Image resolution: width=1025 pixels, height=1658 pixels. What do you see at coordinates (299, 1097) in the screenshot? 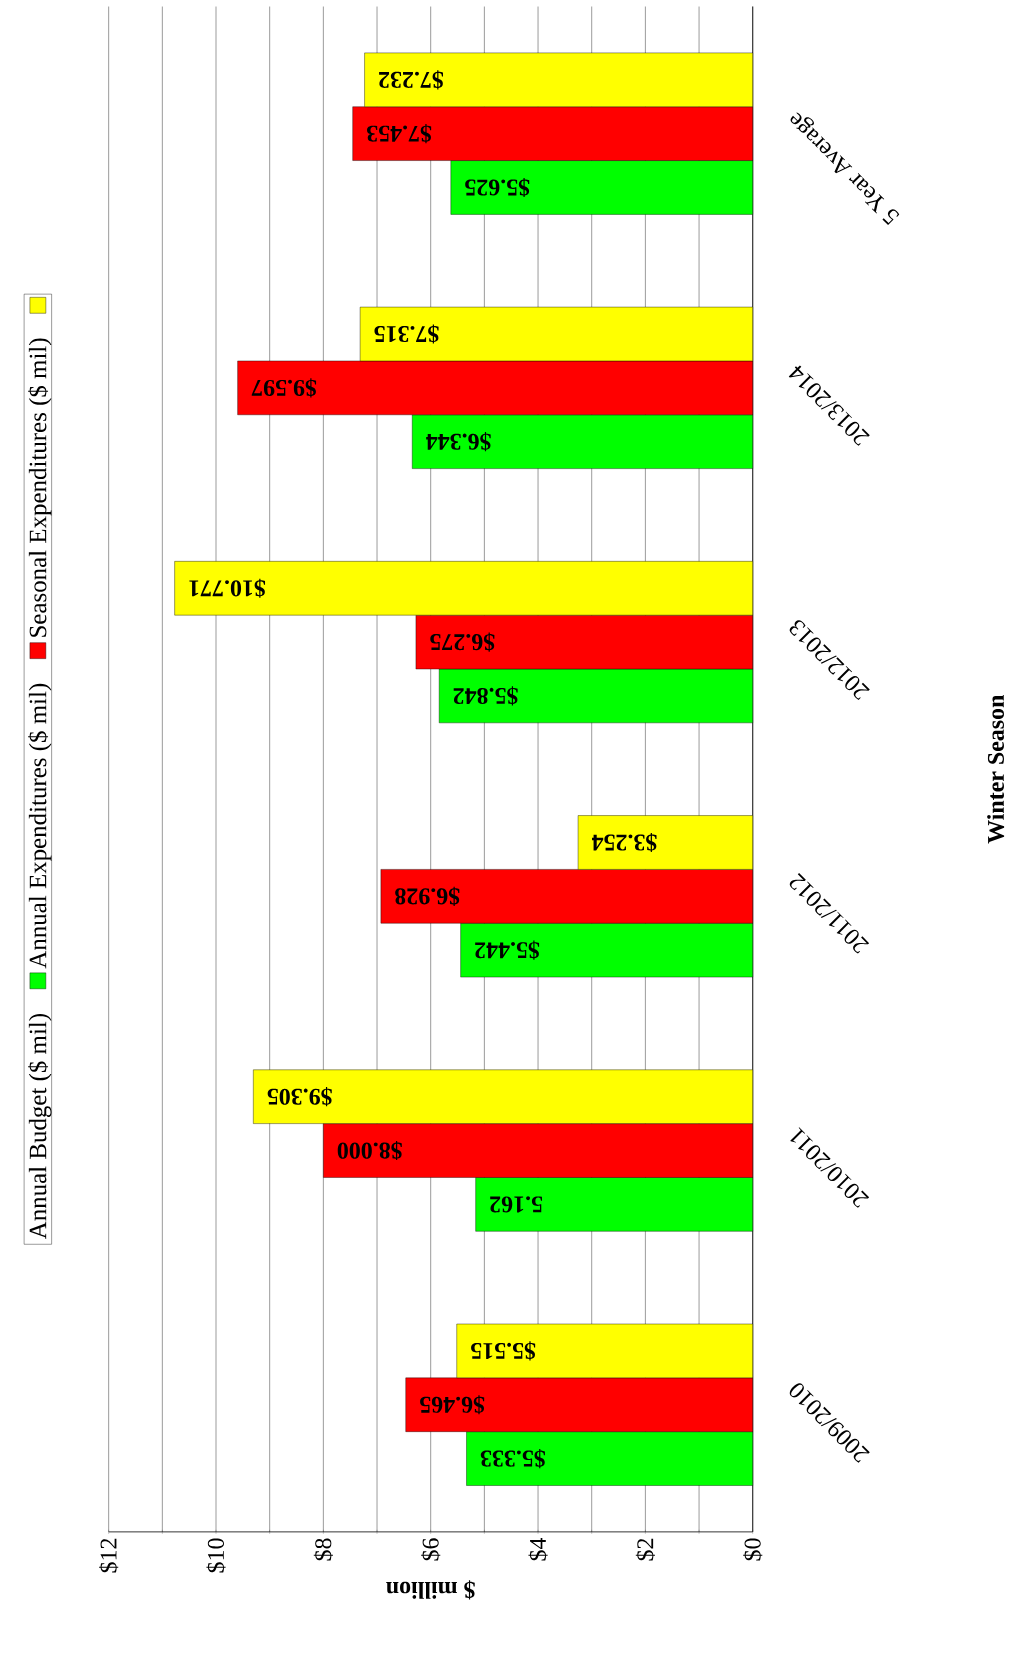
I see `data-label: $9.305` at bounding box center [299, 1097].